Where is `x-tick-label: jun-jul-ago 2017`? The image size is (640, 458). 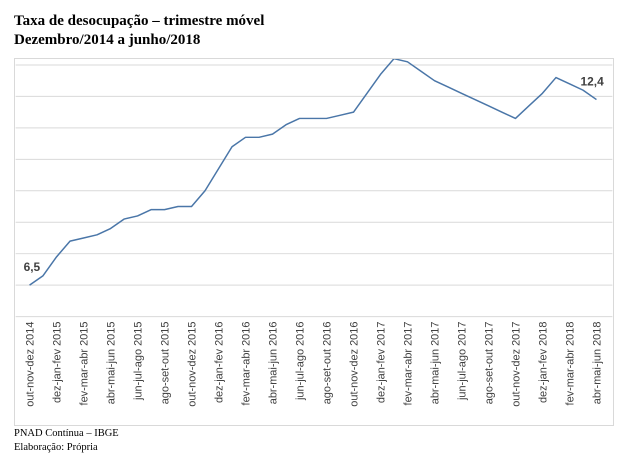 x-tick-label: jun-jul-ago 2017 is located at coordinates (462, 361).